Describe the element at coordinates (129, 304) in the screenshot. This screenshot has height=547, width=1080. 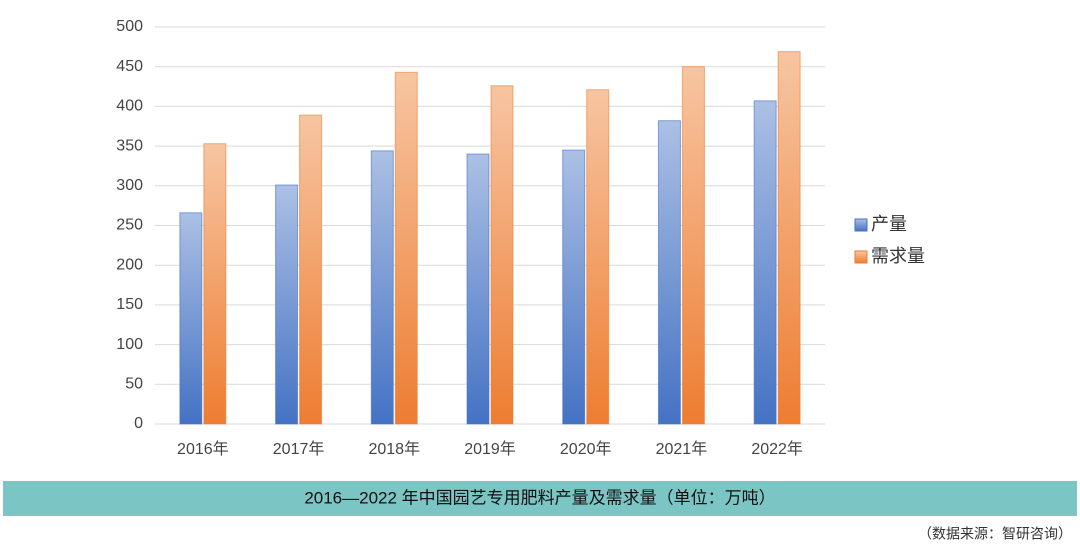
I see `y-tick-label: 150` at that location.